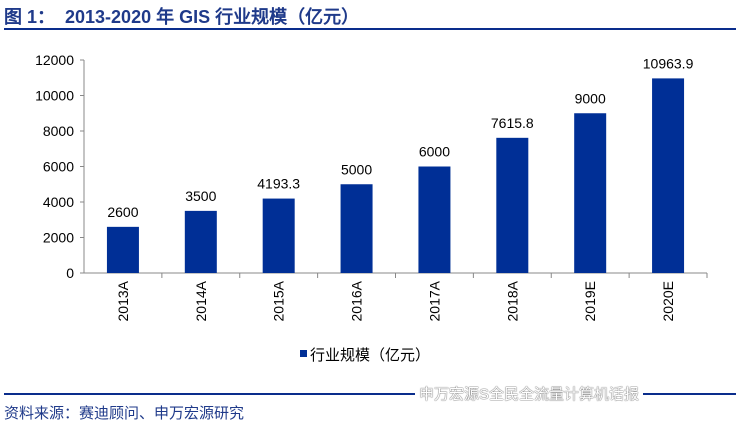 The width and height of the screenshot is (736, 429). What do you see at coordinates (590, 301) in the screenshot?
I see `x-tick-label: 2019E` at bounding box center [590, 301].